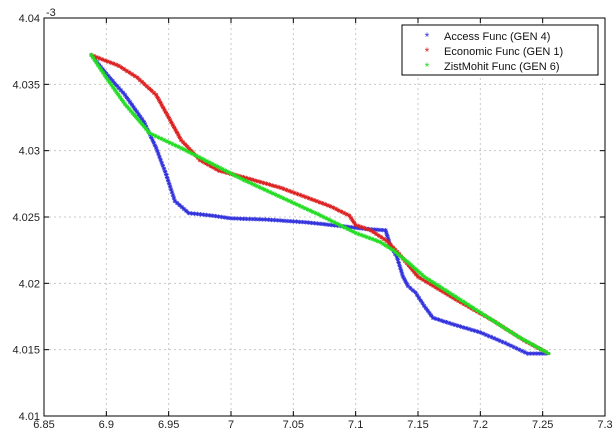 The height and width of the screenshot is (436, 616). Describe the element at coordinates (355, 425) in the screenshot. I see `x-tick-label: 7.1` at that location.